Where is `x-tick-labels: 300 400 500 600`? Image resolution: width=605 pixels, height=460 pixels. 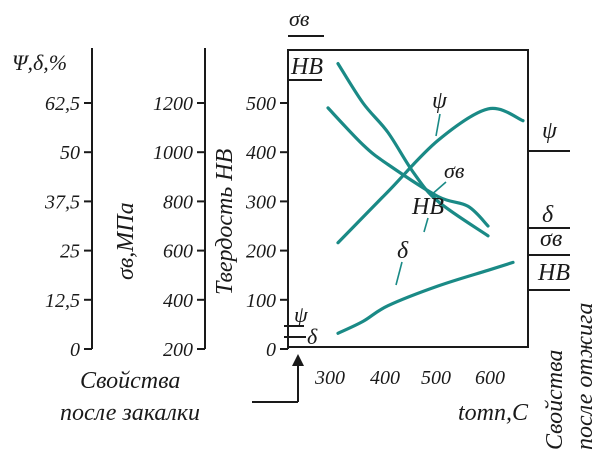 x-tick-labels: 300 400 500 600 is located at coordinates (409, 378).